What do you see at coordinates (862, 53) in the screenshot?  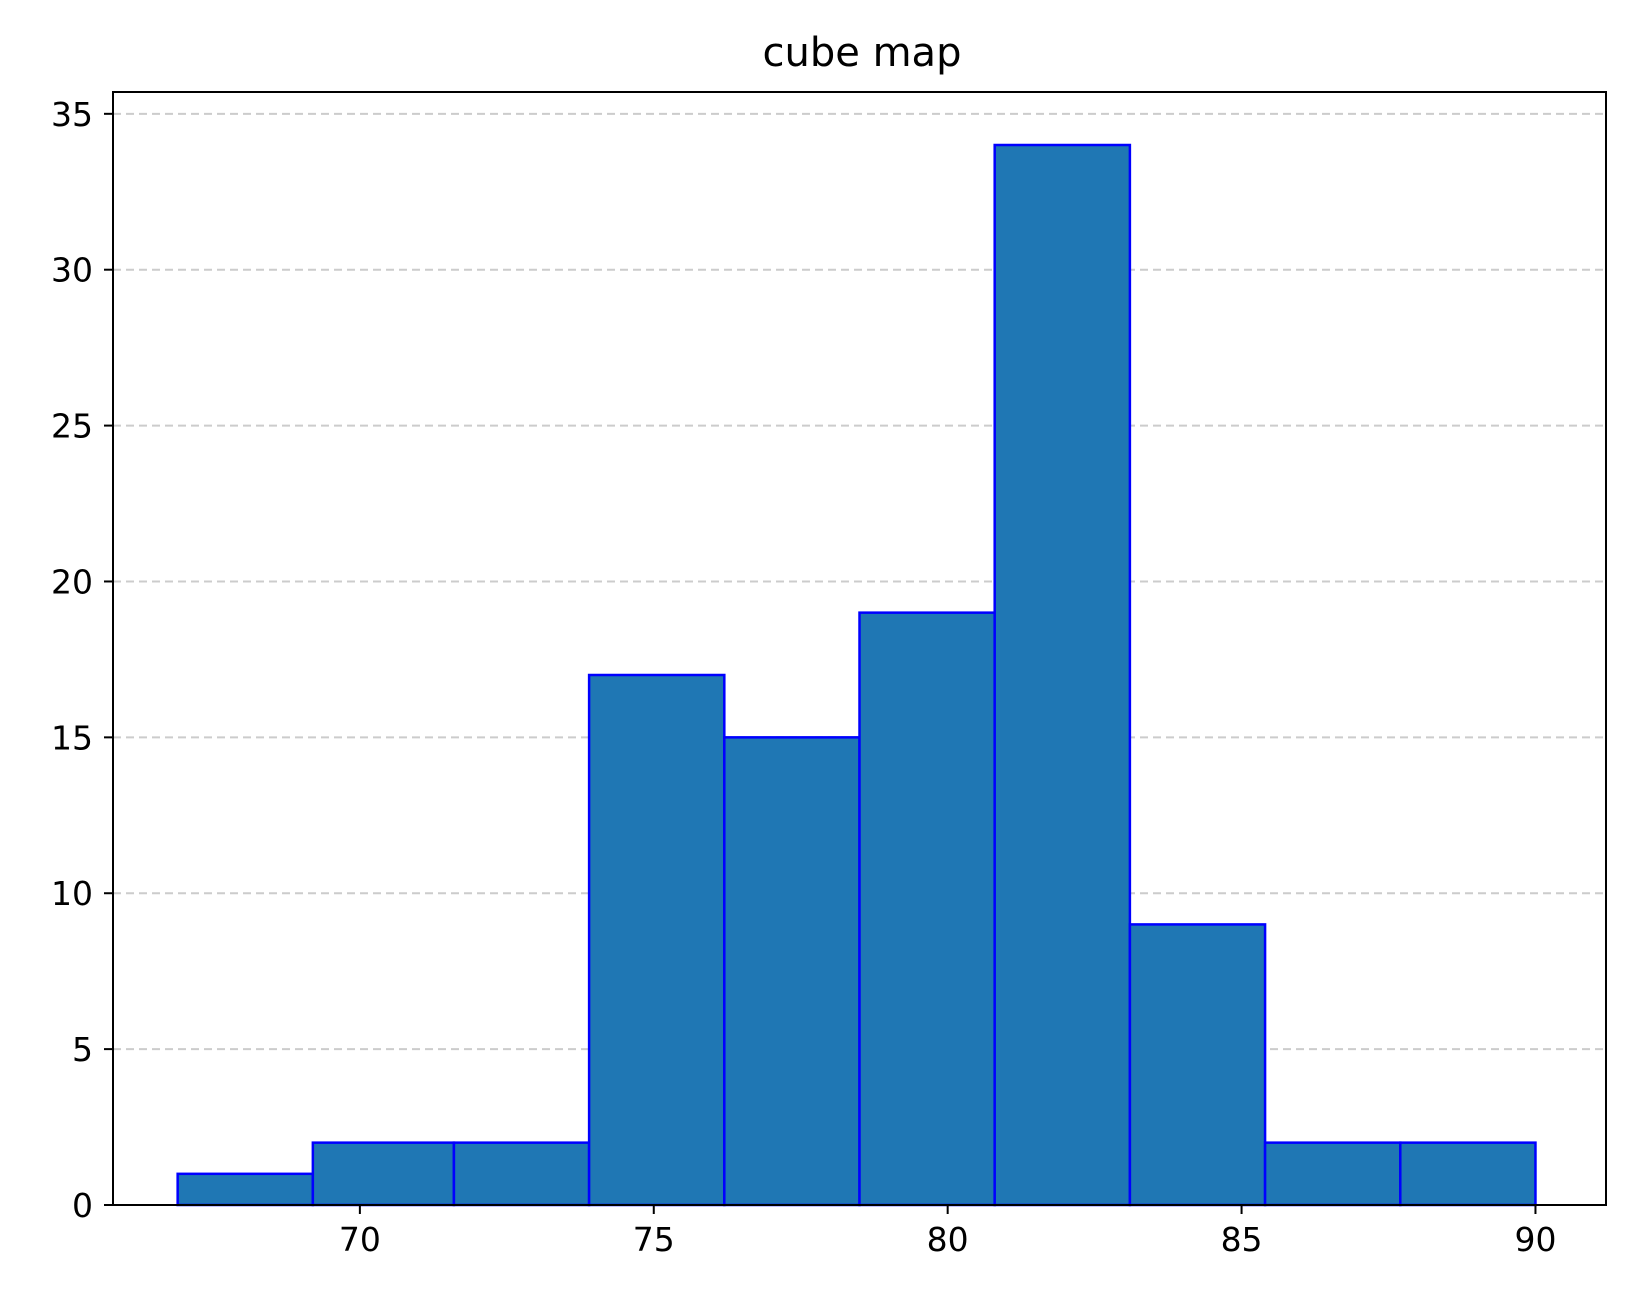 I see `chart-title: cube map` at bounding box center [862, 53].